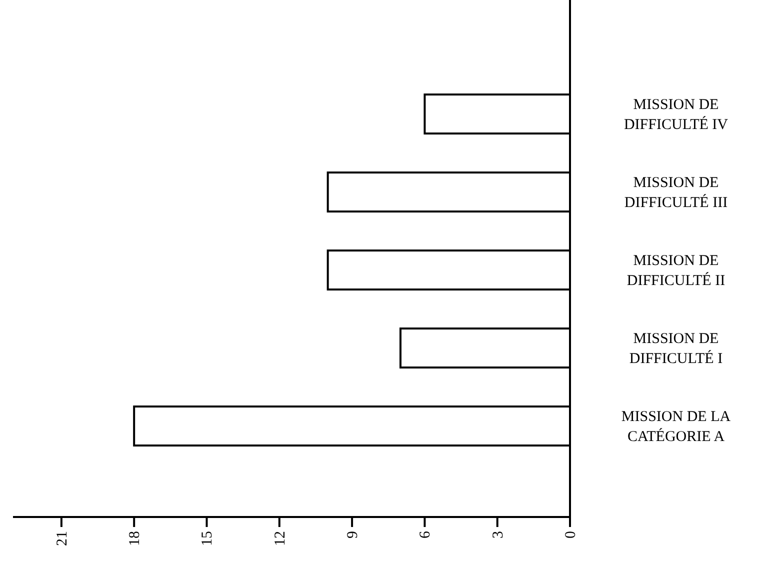 This screenshot has height=565, width=774. Describe the element at coordinates (208, 538) in the screenshot. I see `x-tick-label: 15` at that location.